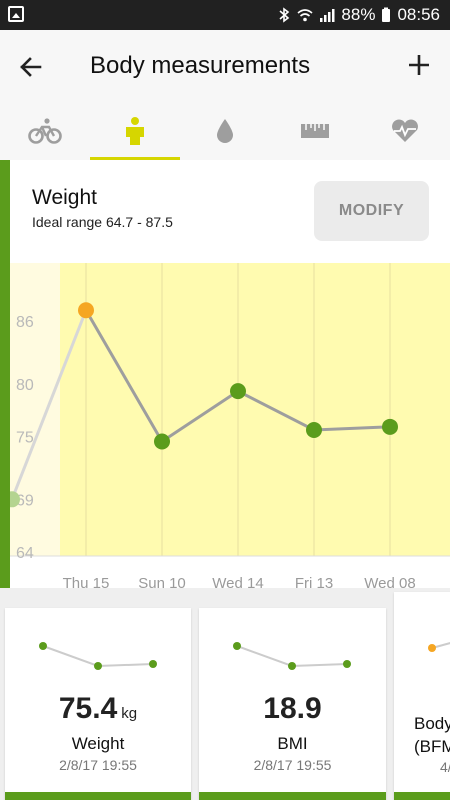  I want to click on y-tick-label: 80, so click(25, 385).